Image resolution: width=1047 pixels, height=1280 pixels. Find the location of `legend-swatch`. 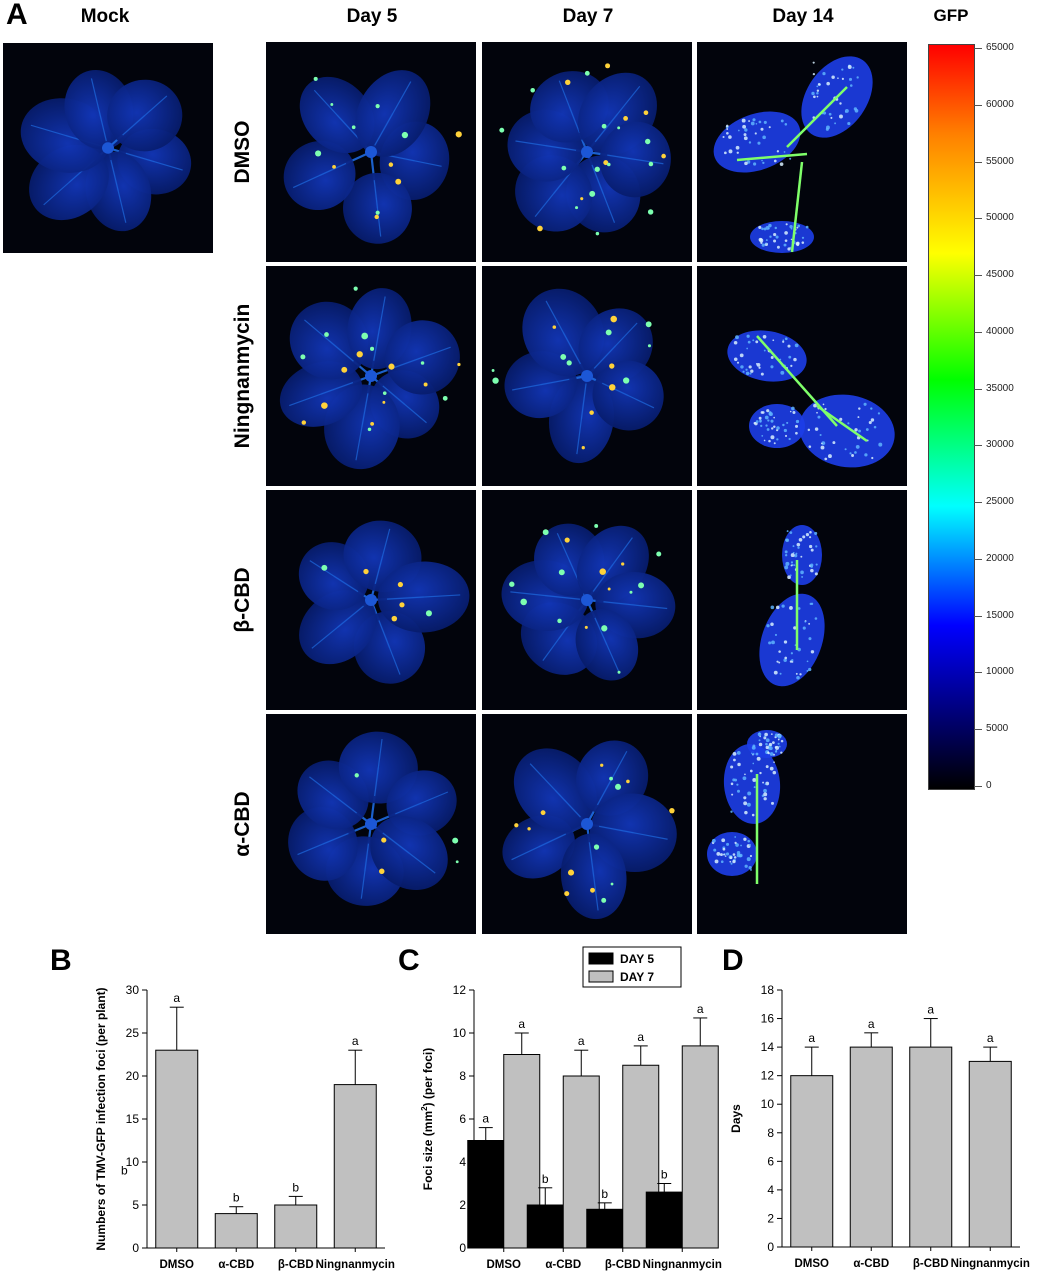

legend-swatch is located at coordinates (601, 976).